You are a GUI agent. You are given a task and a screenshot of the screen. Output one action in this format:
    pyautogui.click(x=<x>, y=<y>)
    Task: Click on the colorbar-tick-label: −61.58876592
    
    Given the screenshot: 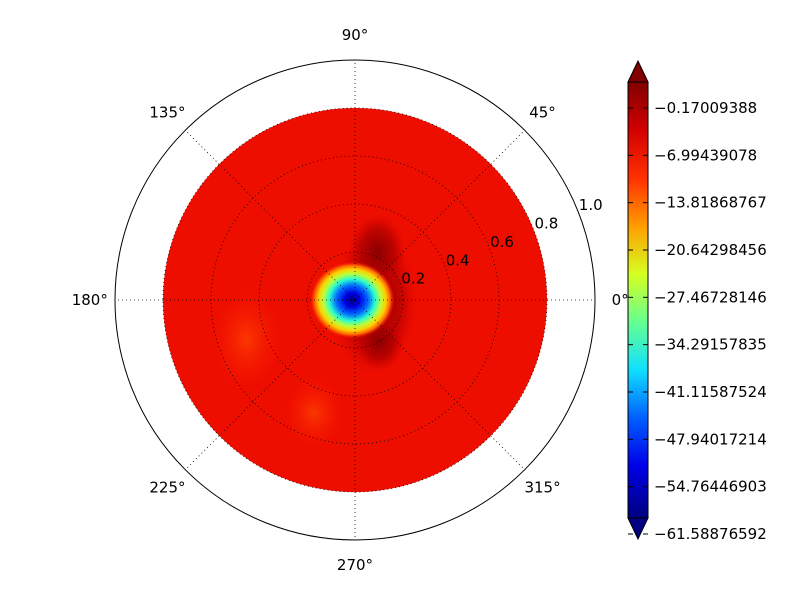 What is the action you would take?
    pyautogui.click(x=710, y=534)
    